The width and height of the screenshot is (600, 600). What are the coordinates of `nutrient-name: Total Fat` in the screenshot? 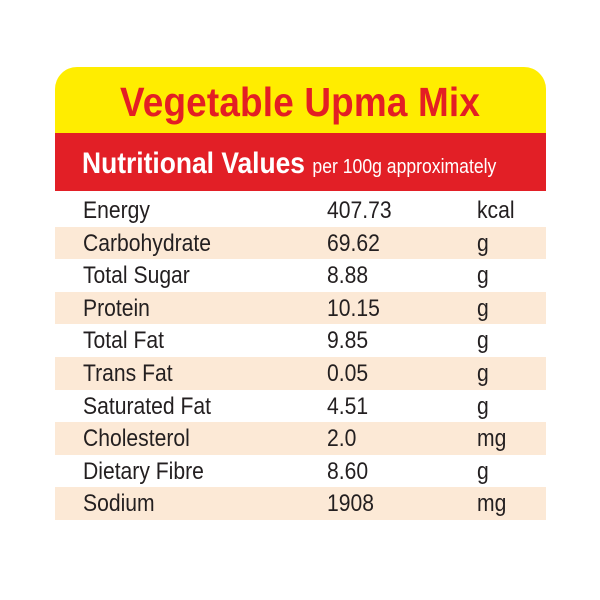 It's located at (124, 341).